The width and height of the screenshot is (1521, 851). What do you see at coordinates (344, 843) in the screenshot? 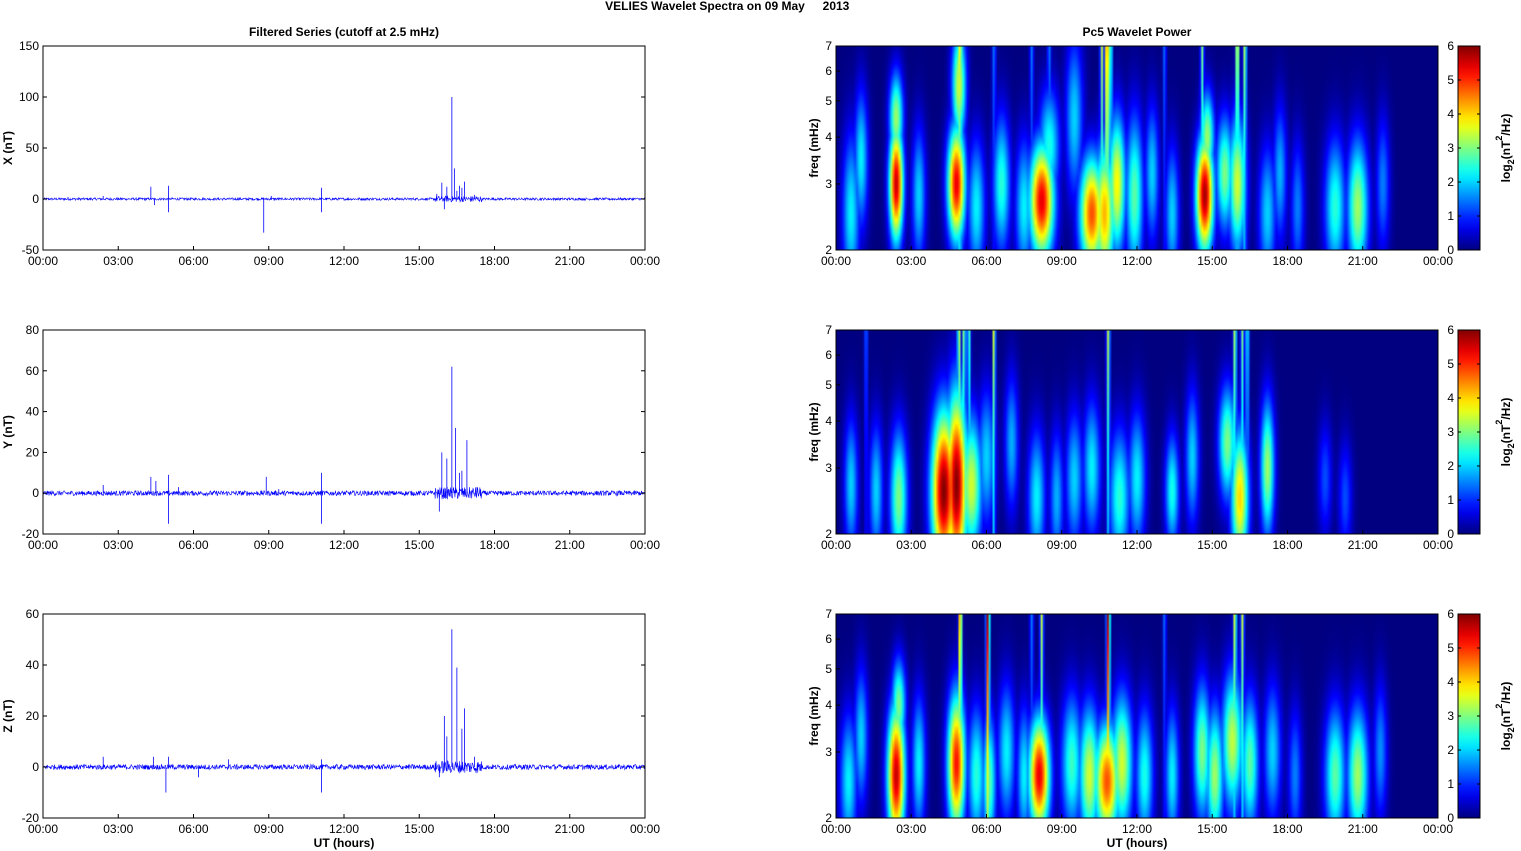
I see `x-axis-label-left: UT (hours)` at bounding box center [344, 843].